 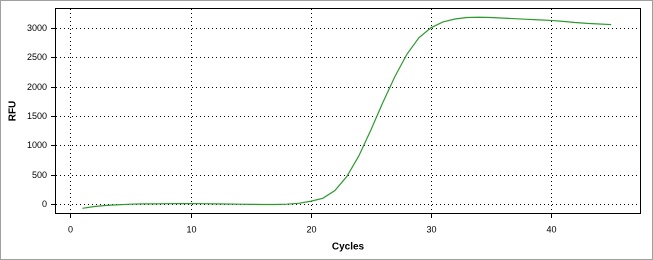 What do you see at coordinates (311, 229) in the screenshot?
I see `x-tick-label: 20` at bounding box center [311, 229].